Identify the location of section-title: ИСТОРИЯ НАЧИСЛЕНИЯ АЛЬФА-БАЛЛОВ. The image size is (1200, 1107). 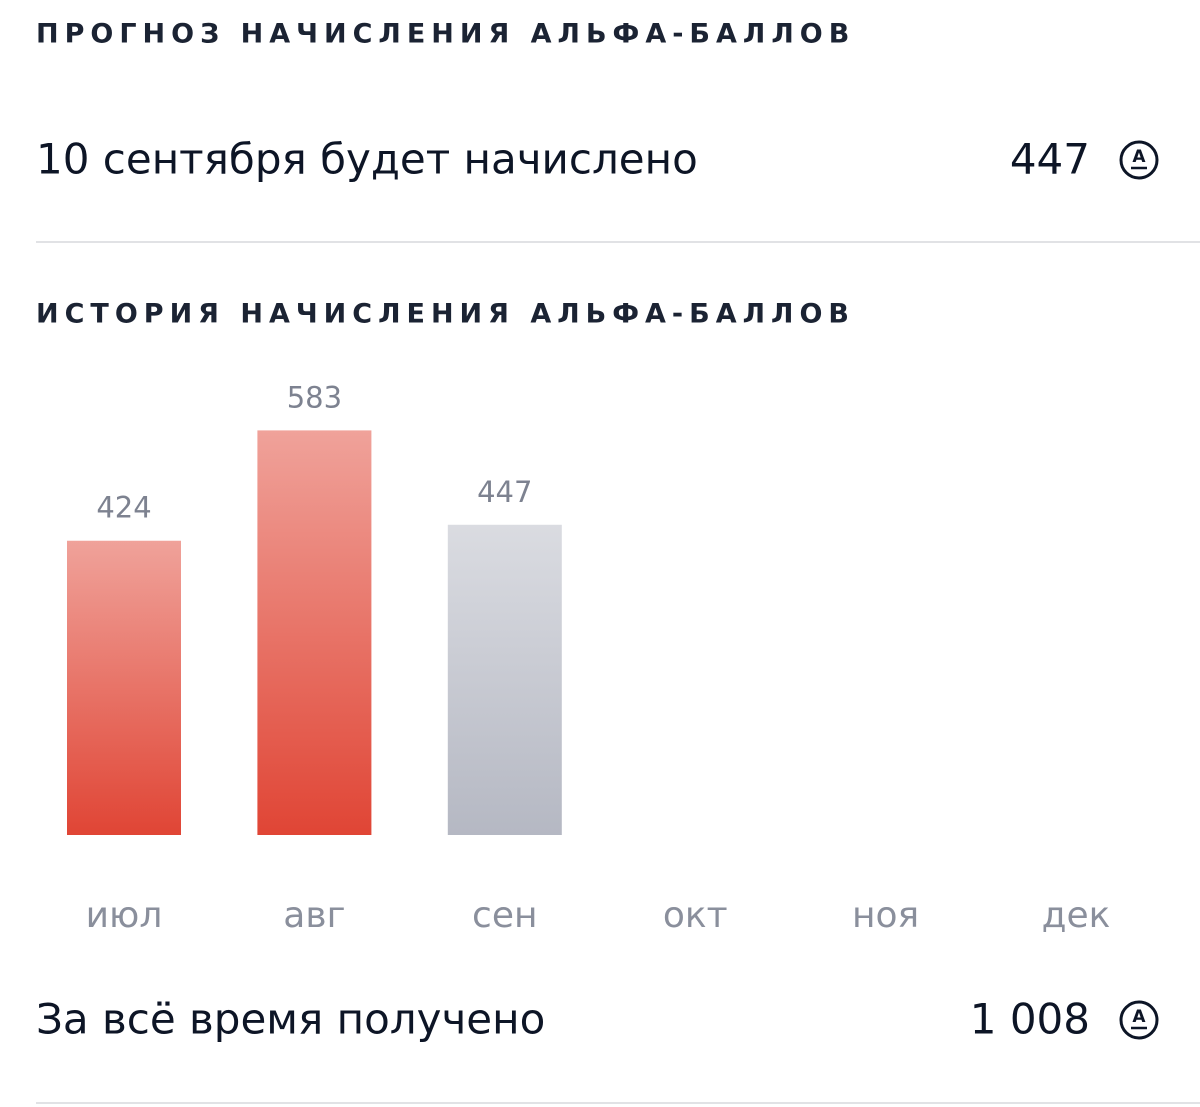
(445, 314).